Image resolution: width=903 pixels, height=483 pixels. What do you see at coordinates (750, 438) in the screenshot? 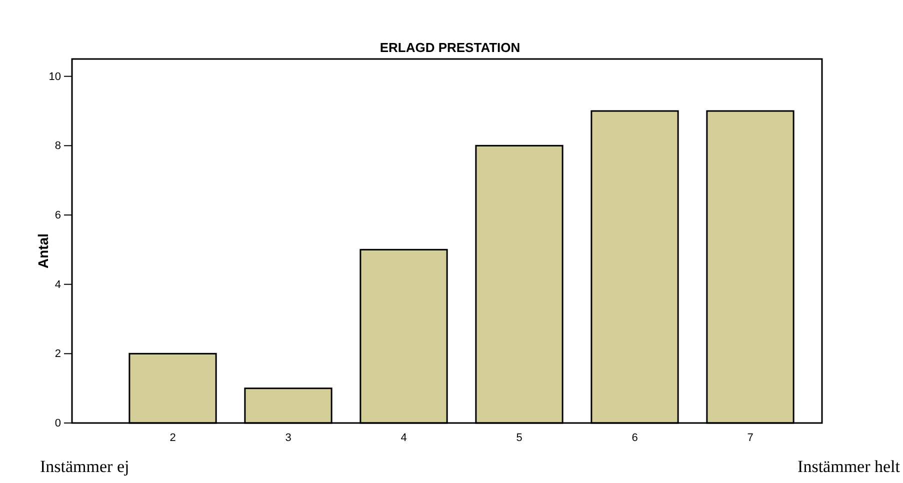
I see `x-tick-label: 7` at bounding box center [750, 438].